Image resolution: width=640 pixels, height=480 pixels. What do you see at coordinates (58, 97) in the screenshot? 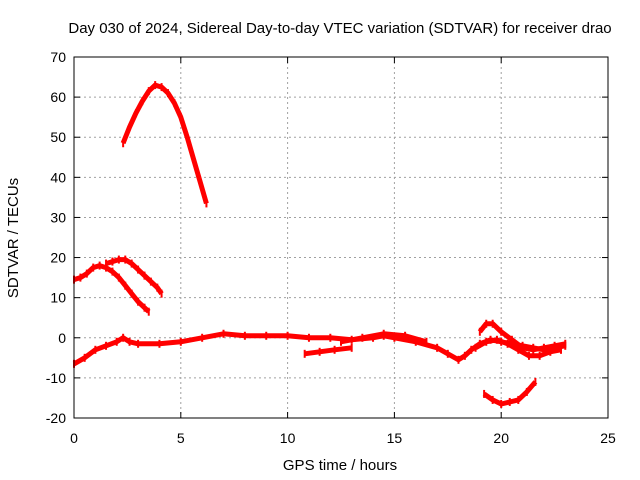
I see `y-tick-label: 60` at bounding box center [58, 97].